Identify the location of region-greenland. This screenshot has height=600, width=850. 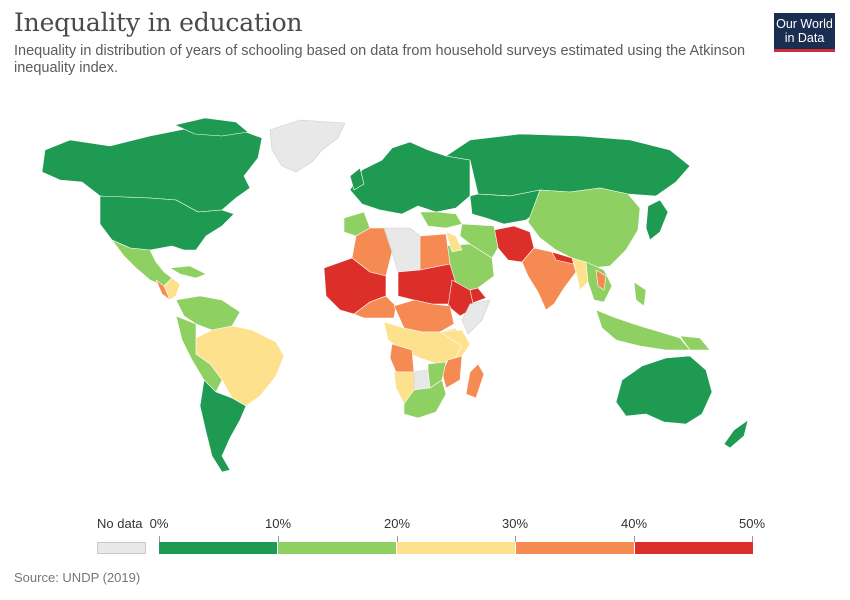
(307, 146).